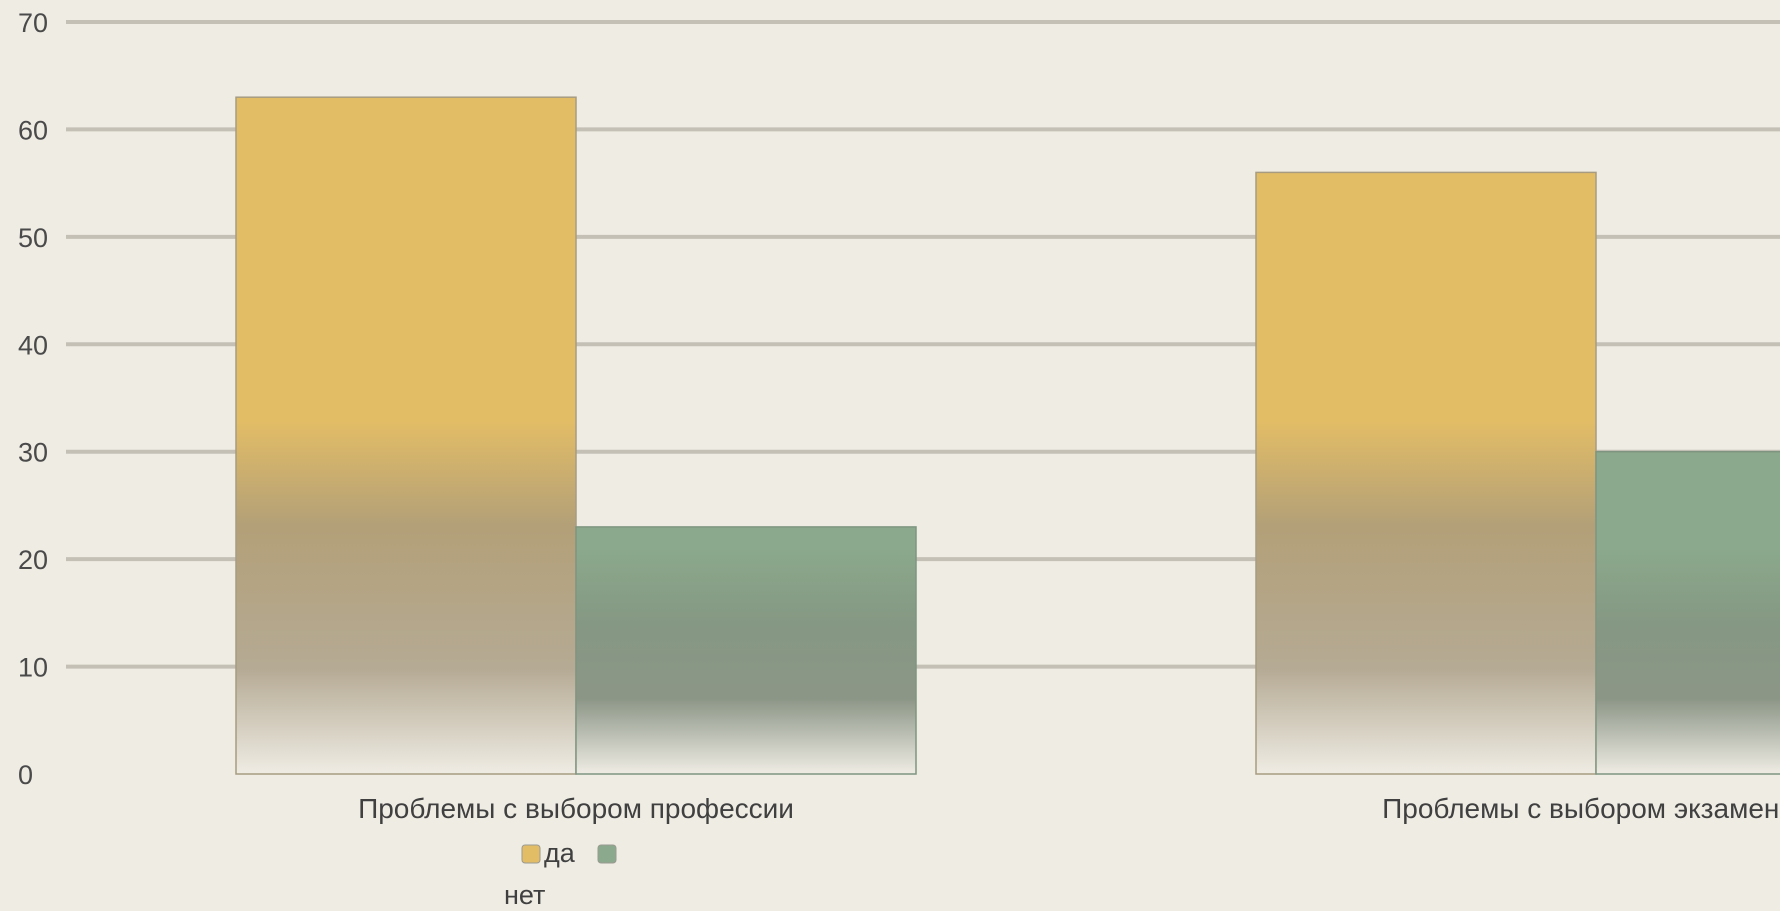  Describe the element at coordinates (33, 399) in the screenshot. I see `y-axis-tick-labels: 0 10 20 30 40 50 60 70` at that location.